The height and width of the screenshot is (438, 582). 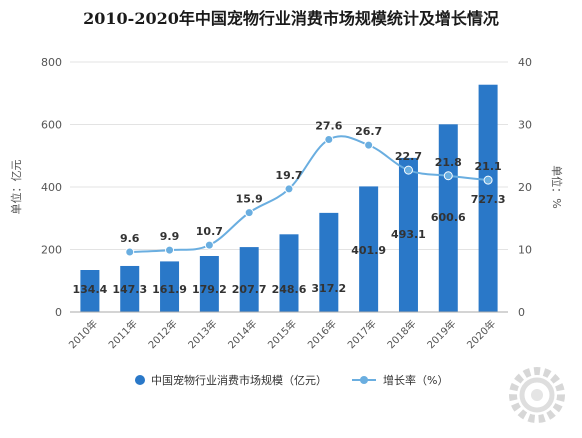 What do you see at coordinates (51, 187) in the screenshot?
I see `left-tick-label: 400` at bounding box center [51, 187].